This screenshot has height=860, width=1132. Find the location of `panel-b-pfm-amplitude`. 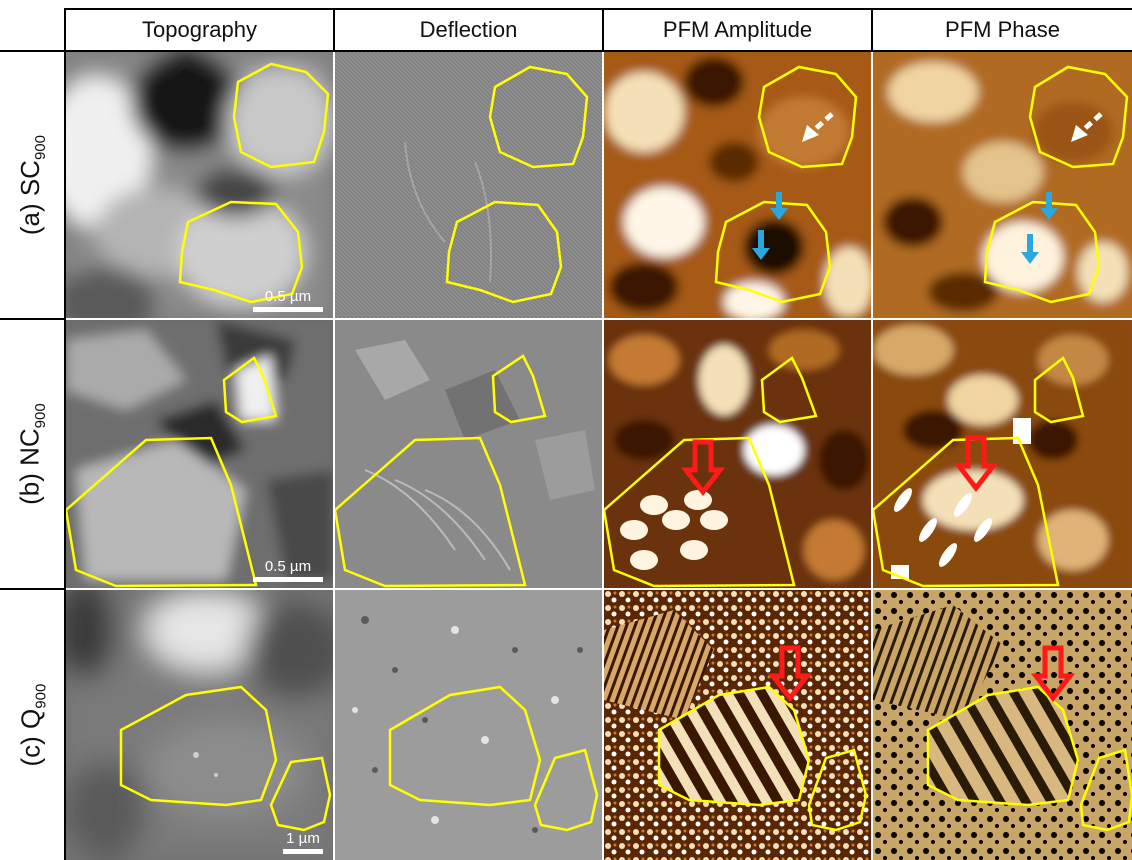

panel-b-pfm-amplitude is located at coordinates (737, 454).